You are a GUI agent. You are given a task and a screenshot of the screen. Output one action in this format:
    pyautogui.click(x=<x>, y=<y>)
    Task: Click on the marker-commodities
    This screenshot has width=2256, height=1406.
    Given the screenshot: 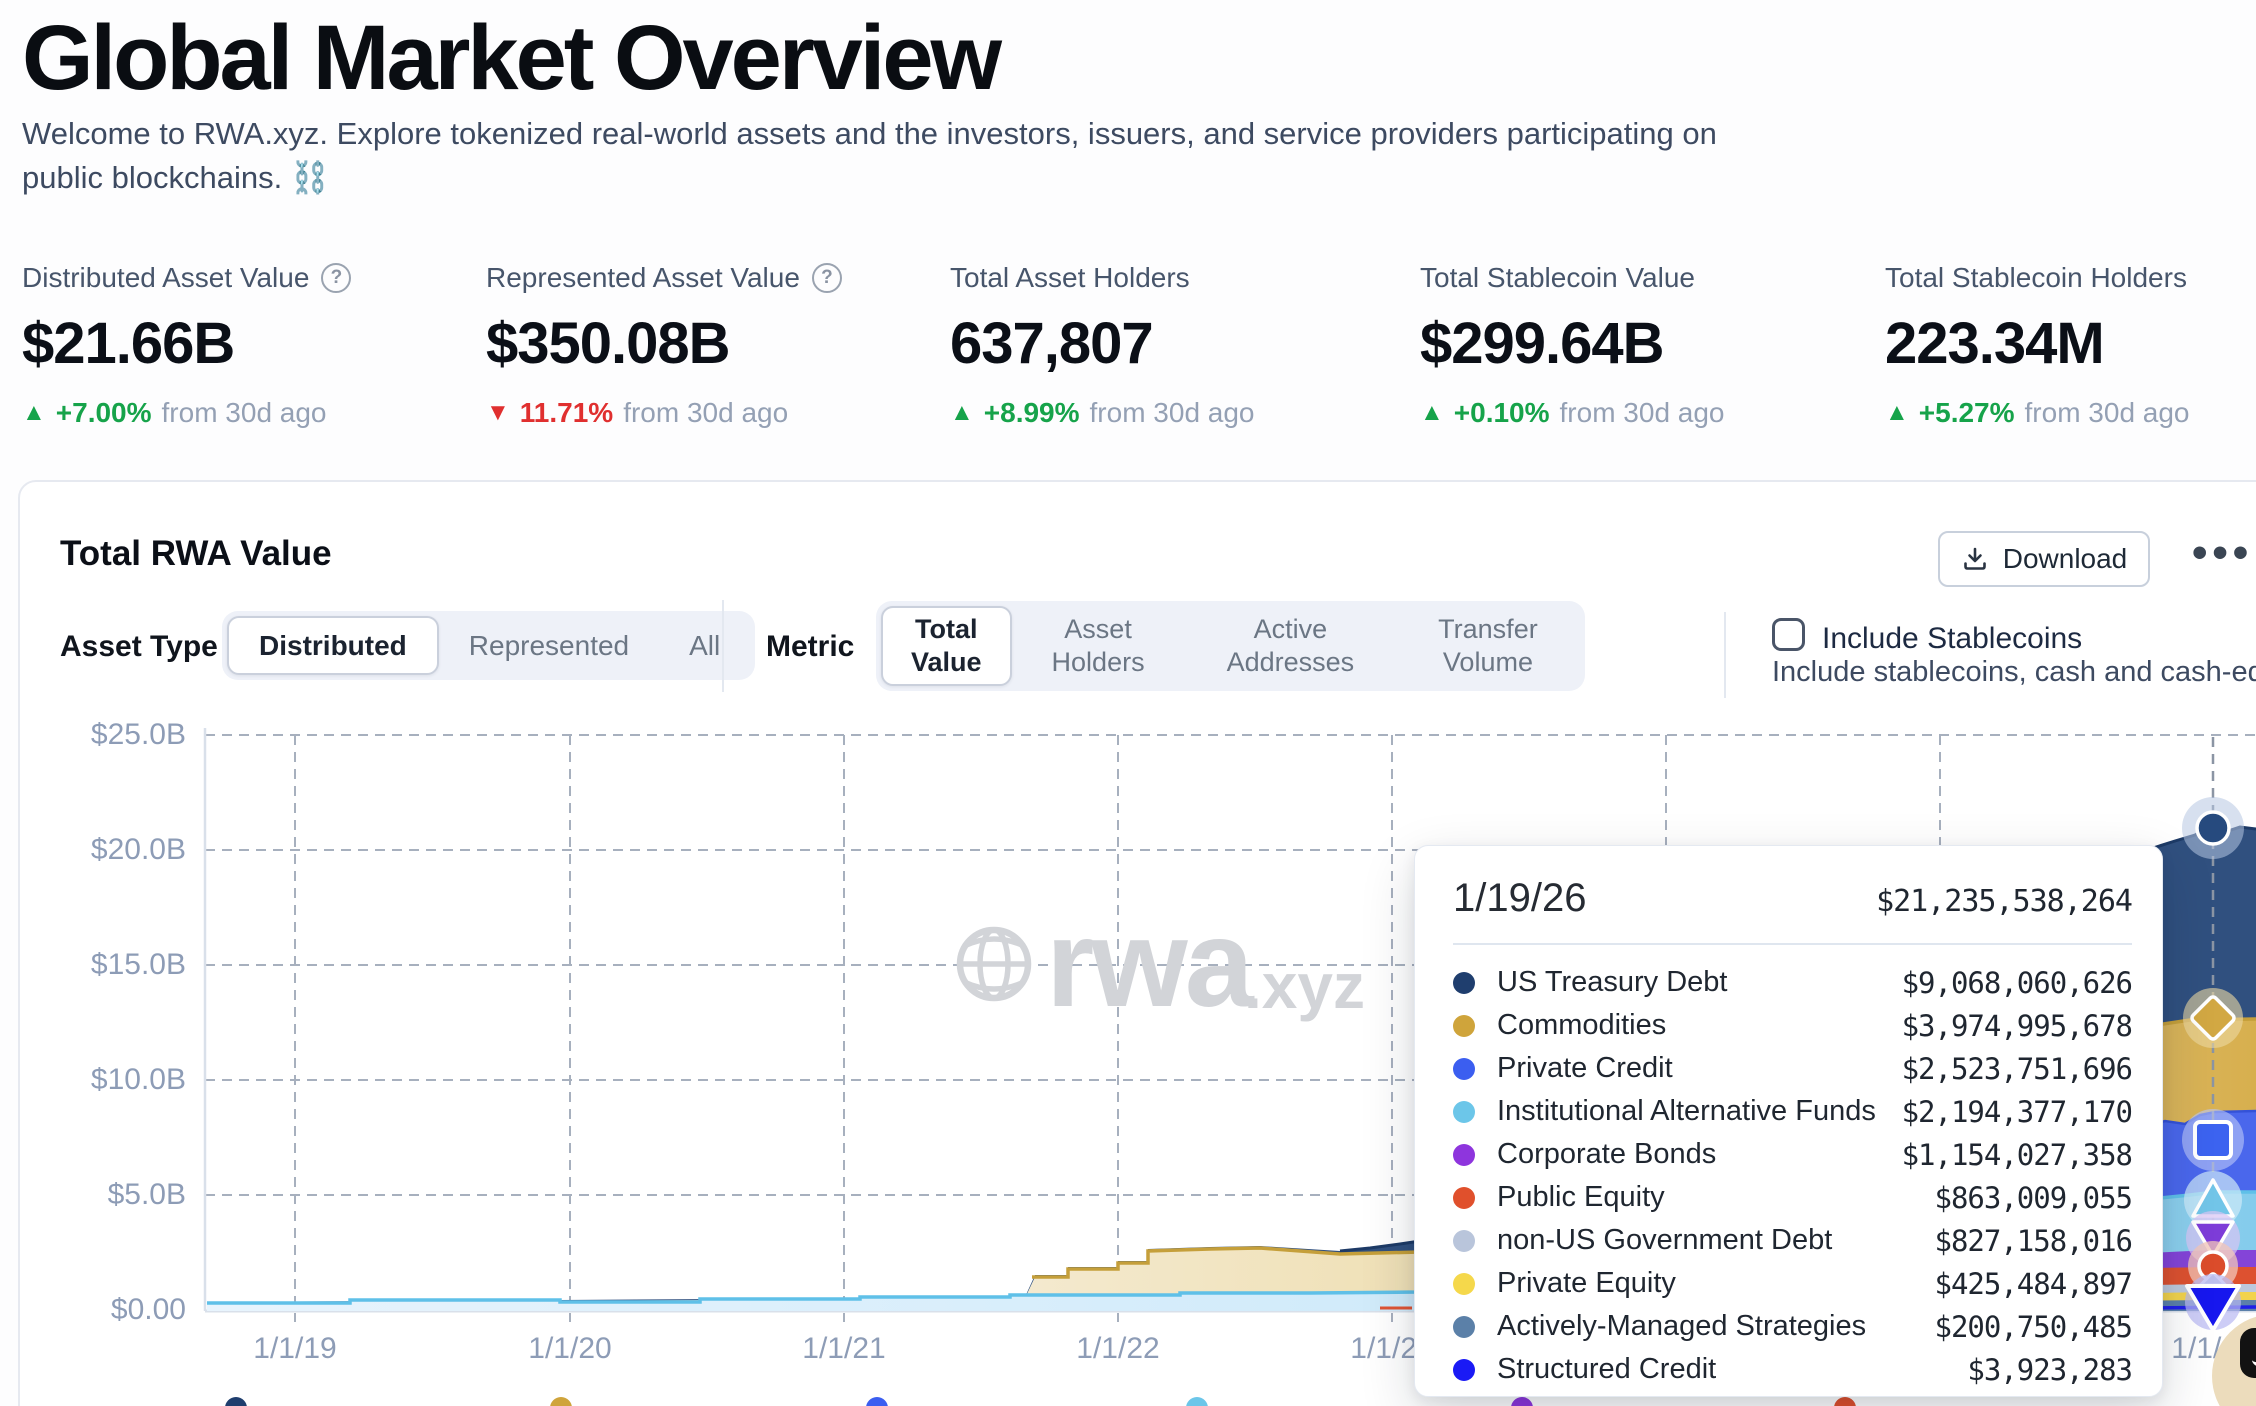 What is the action you would take?
    pyautogui.click(x=2213, y=1018)
    